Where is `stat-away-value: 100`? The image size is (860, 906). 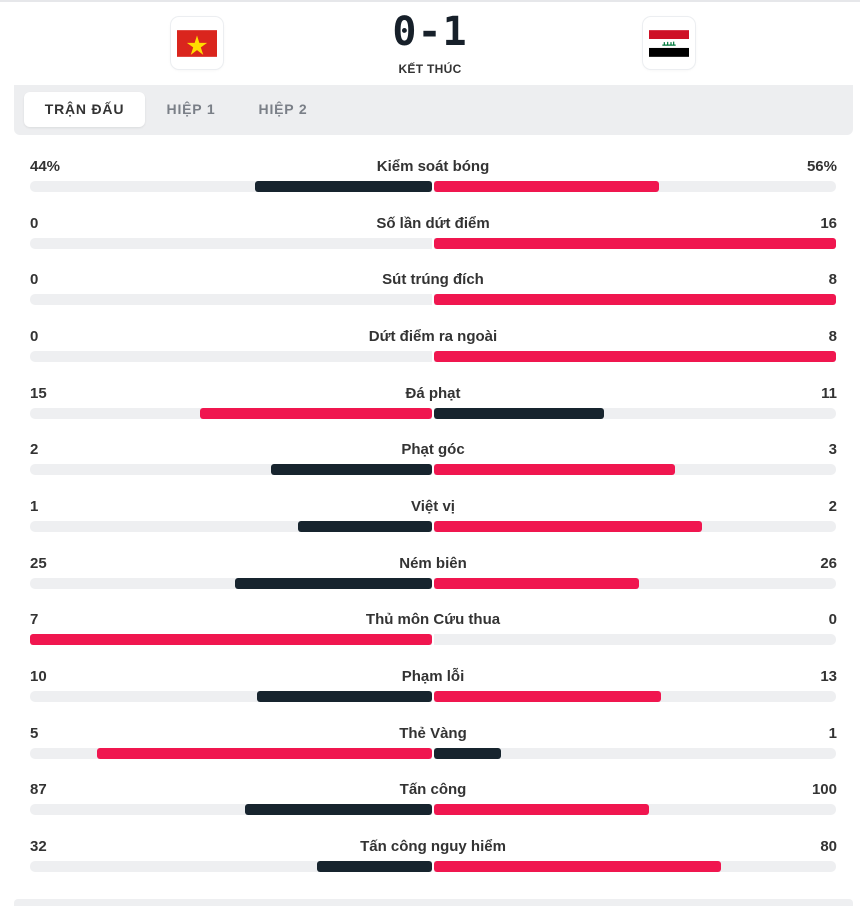 stat-away-value: 100 is located at coordinates (824, 790).